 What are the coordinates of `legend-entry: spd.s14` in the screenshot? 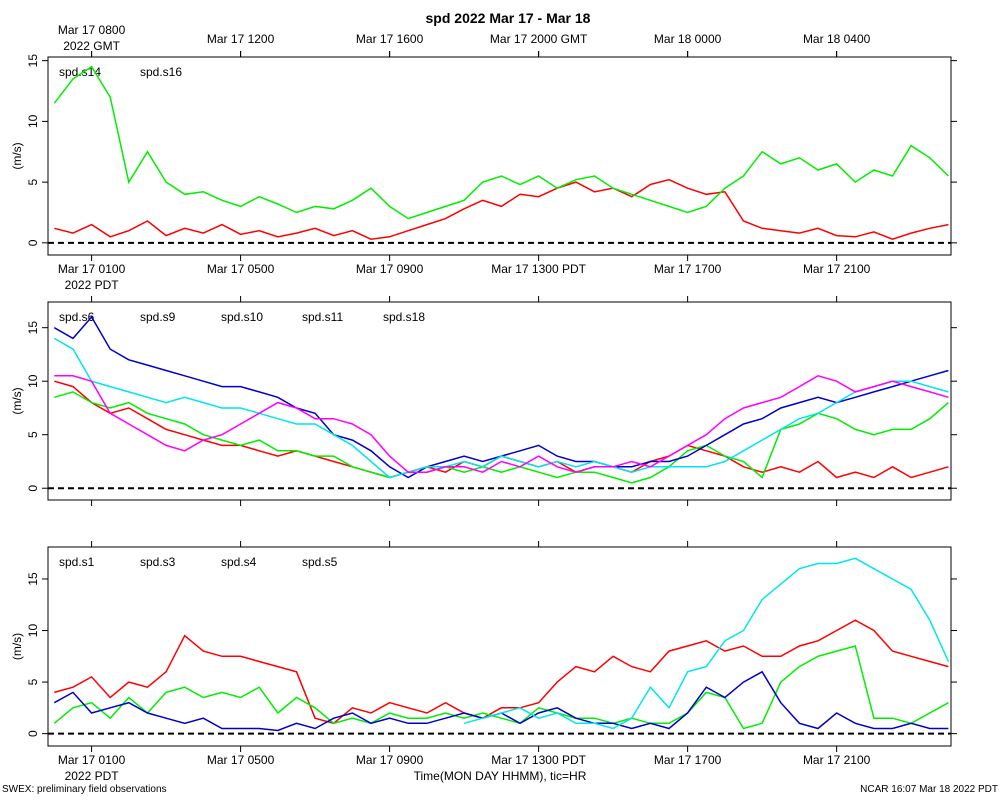 It's located at (80, 72).